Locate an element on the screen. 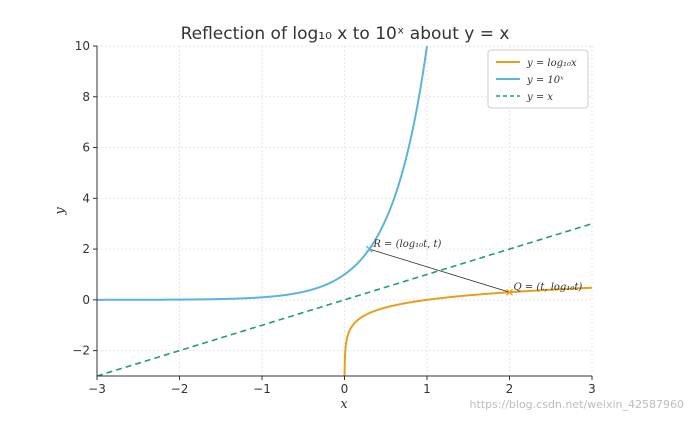 Image resolution: width=692 pixels, height=427 pixels. x-tick-label: 3 is located at coordinates (592, 389).